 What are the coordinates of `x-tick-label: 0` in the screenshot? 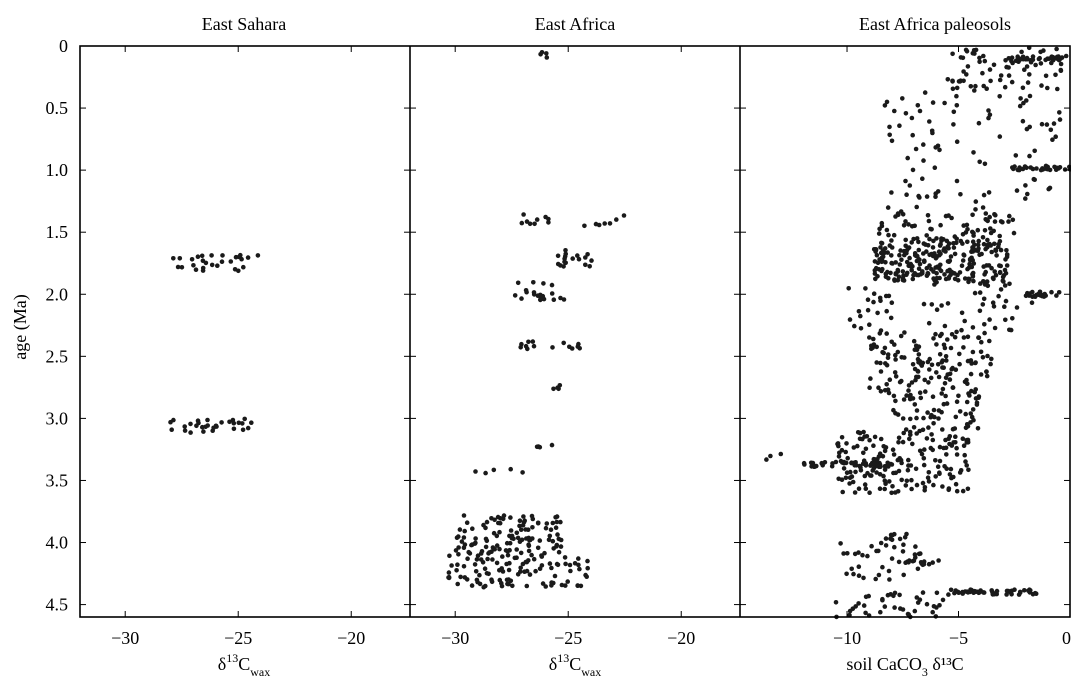 It's located at (1066, 638).